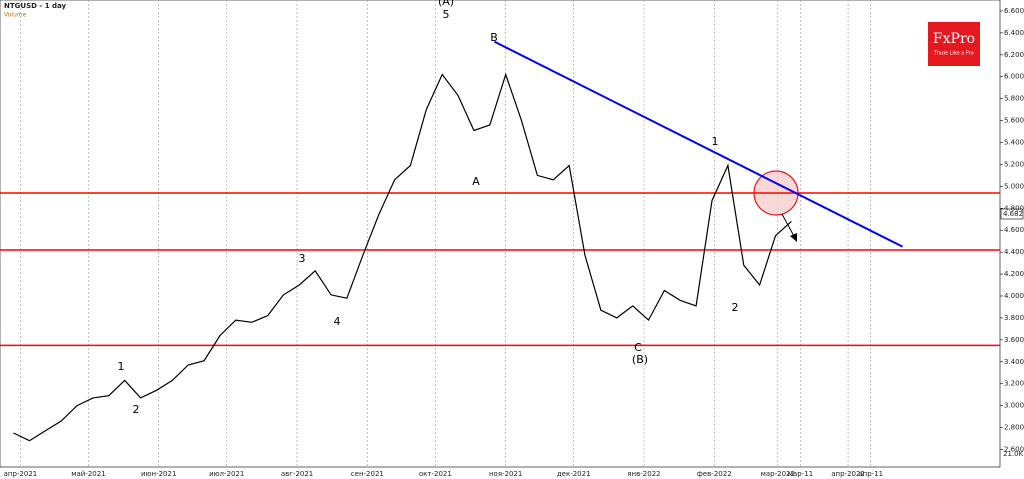  What do you see at coordinates (226, 474) in the screenshot?
I see `x-tick-label: июл-2021` at bounding box center [226, 474].